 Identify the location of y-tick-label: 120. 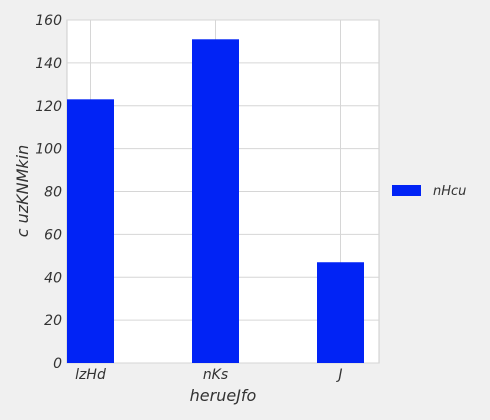
(48, 107).